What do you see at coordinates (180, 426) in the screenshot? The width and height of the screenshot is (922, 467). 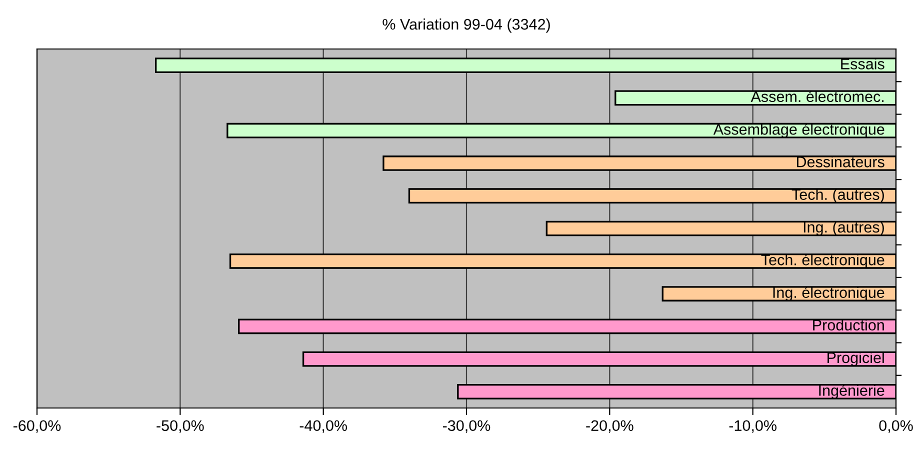 I see `x-tick-label: -50,0%` at bounding box center [180, 426].